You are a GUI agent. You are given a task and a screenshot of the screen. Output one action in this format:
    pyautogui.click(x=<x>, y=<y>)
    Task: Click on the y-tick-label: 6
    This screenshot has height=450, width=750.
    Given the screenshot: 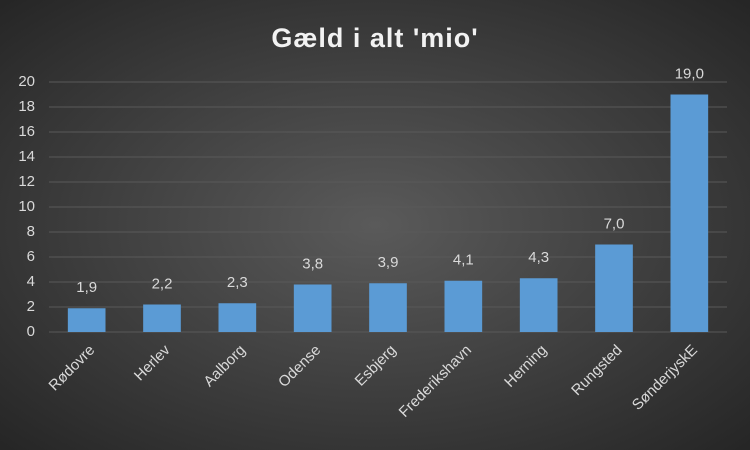 What is the action you would take?
    pyautogui.click(x=31, y=256)
    